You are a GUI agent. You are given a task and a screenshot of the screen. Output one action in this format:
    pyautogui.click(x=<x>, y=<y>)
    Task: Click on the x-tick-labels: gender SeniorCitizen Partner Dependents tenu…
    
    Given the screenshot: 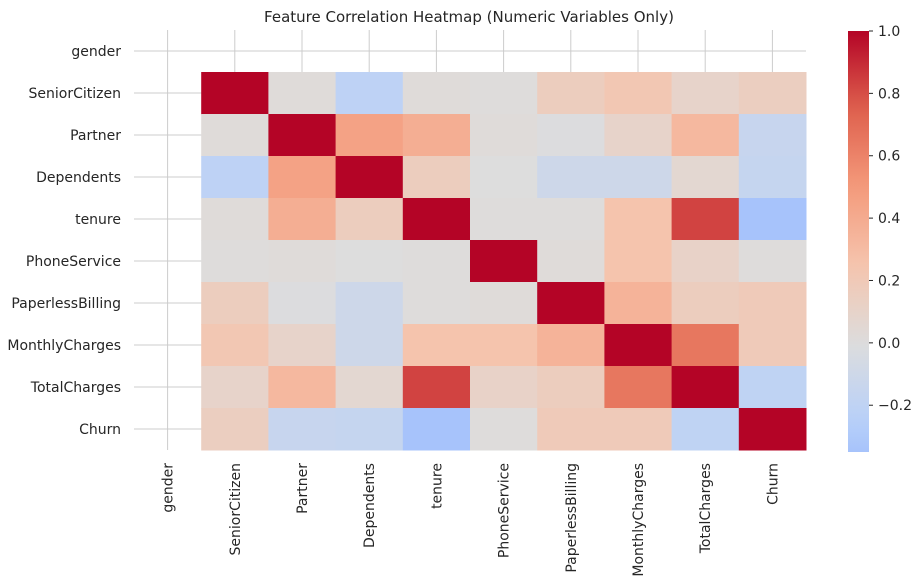 What is the action you would take?
    pyautogui.click(x=471, y=520)
    